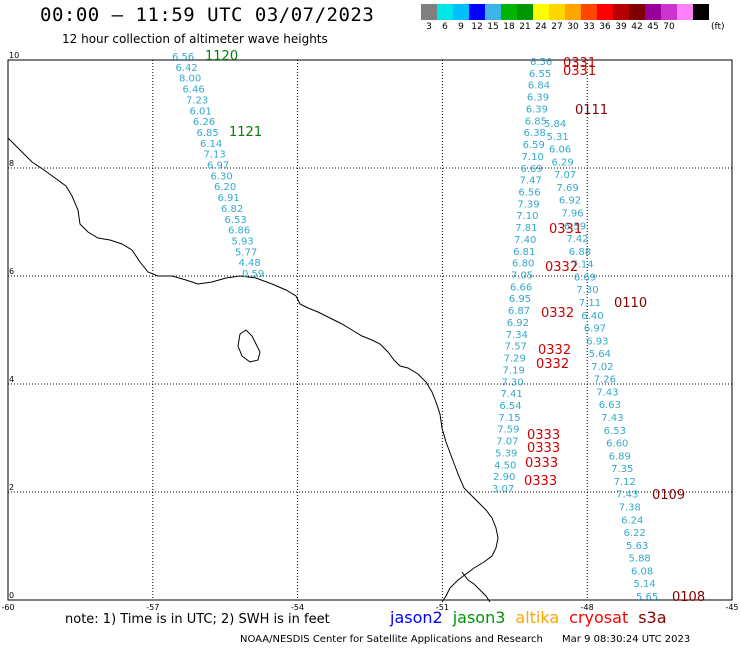 The image size is (740, 650). Describe the element at coordinates (152, 607) in the screenshot. I see `x-tick-label: -57` at that location.